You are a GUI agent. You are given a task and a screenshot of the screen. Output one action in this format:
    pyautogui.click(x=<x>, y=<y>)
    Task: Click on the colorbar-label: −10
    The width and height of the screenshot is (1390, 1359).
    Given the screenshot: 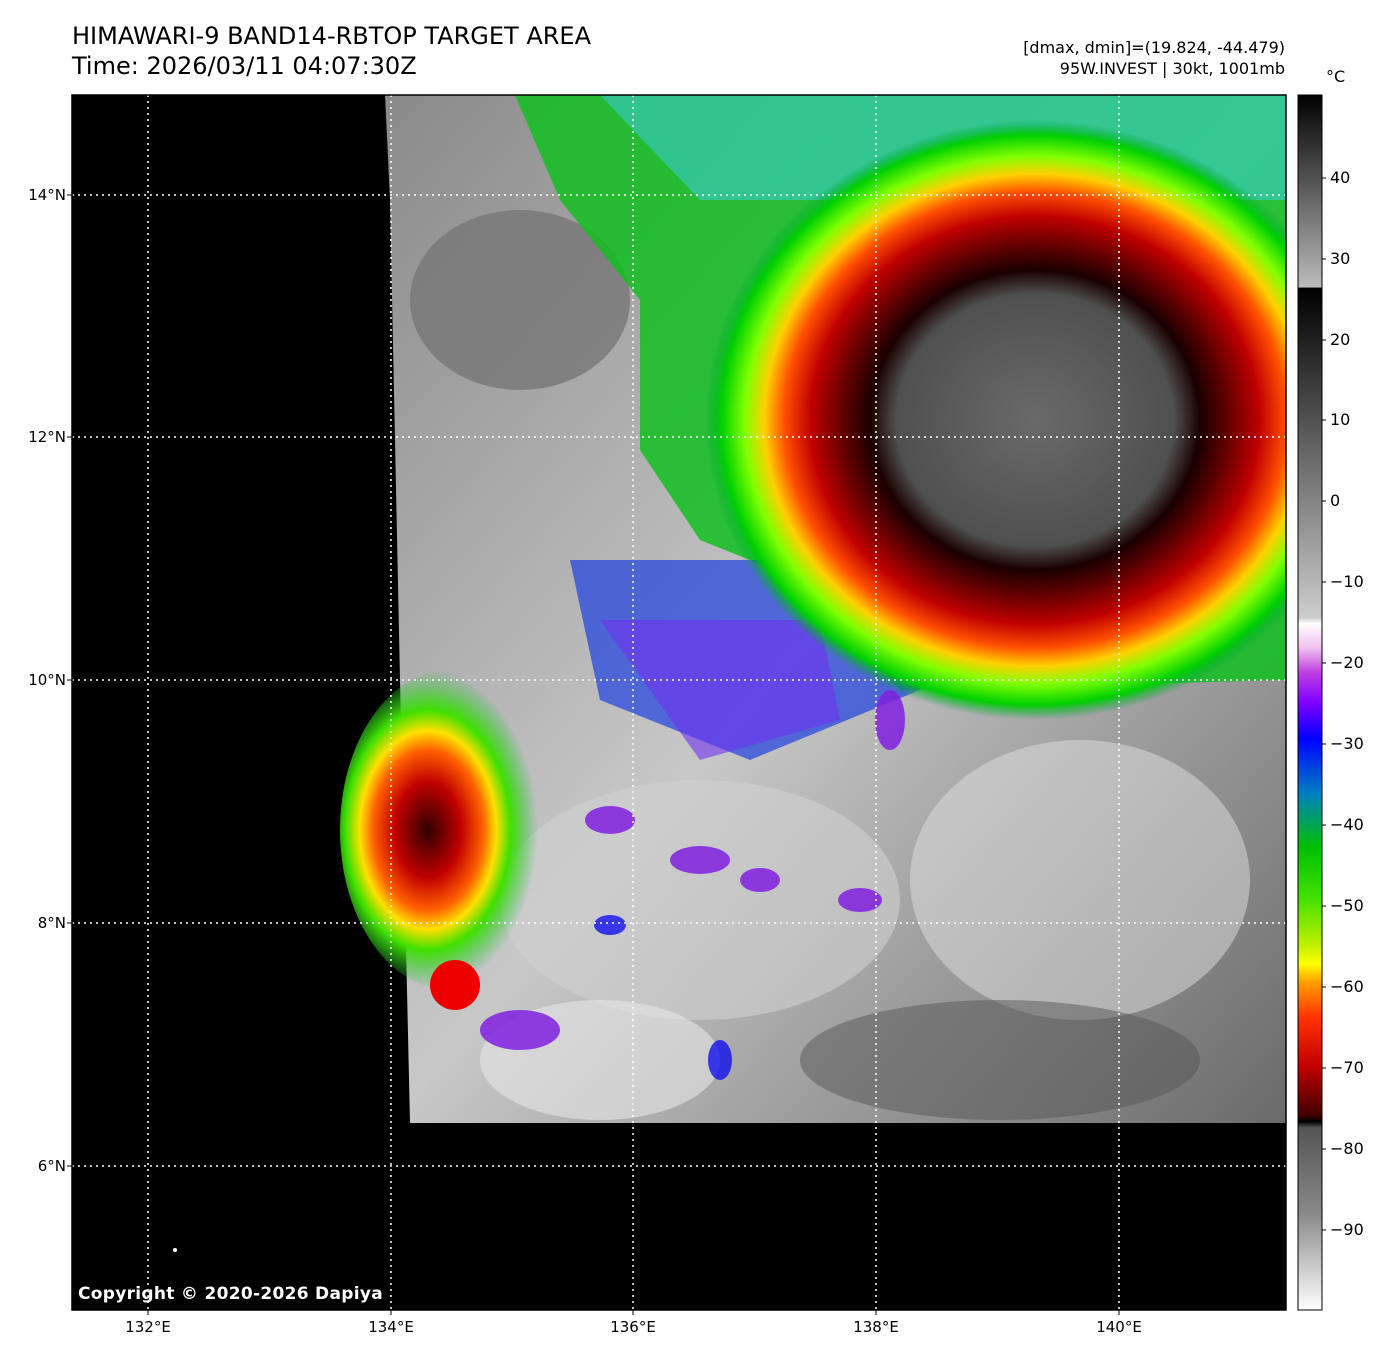 What is the action you would take?
    pyautogui.click(x=1347, y=581)
    